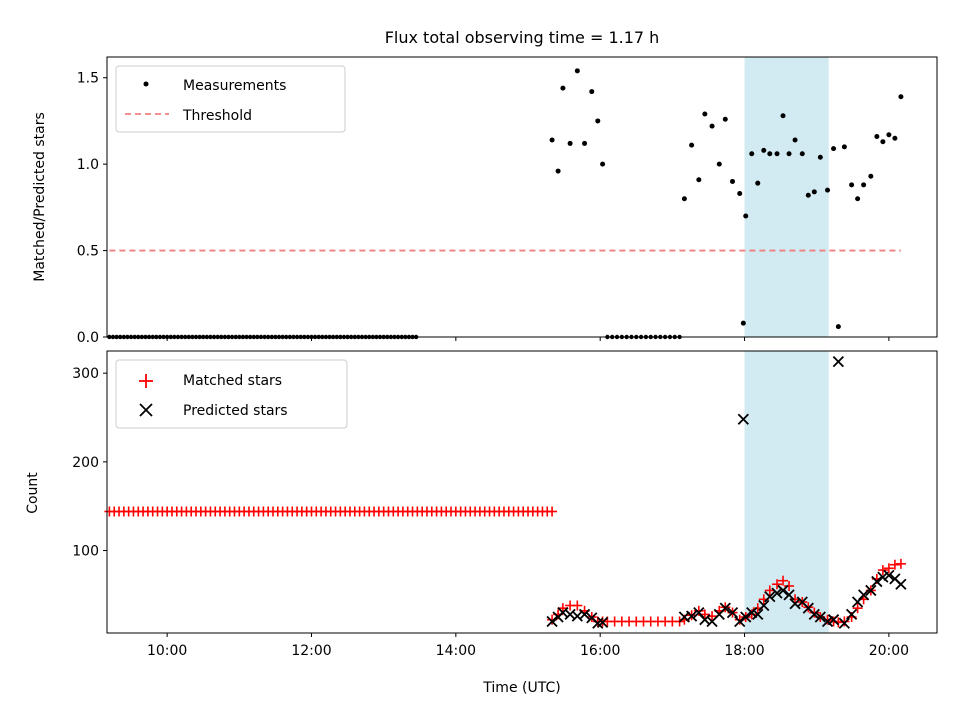 The image size is (960, 720). What do you see at coordinates (167, 651) in the screenshot?
I see `bottom-x-tick-label: 10:00` at bounding box center [167, 651].